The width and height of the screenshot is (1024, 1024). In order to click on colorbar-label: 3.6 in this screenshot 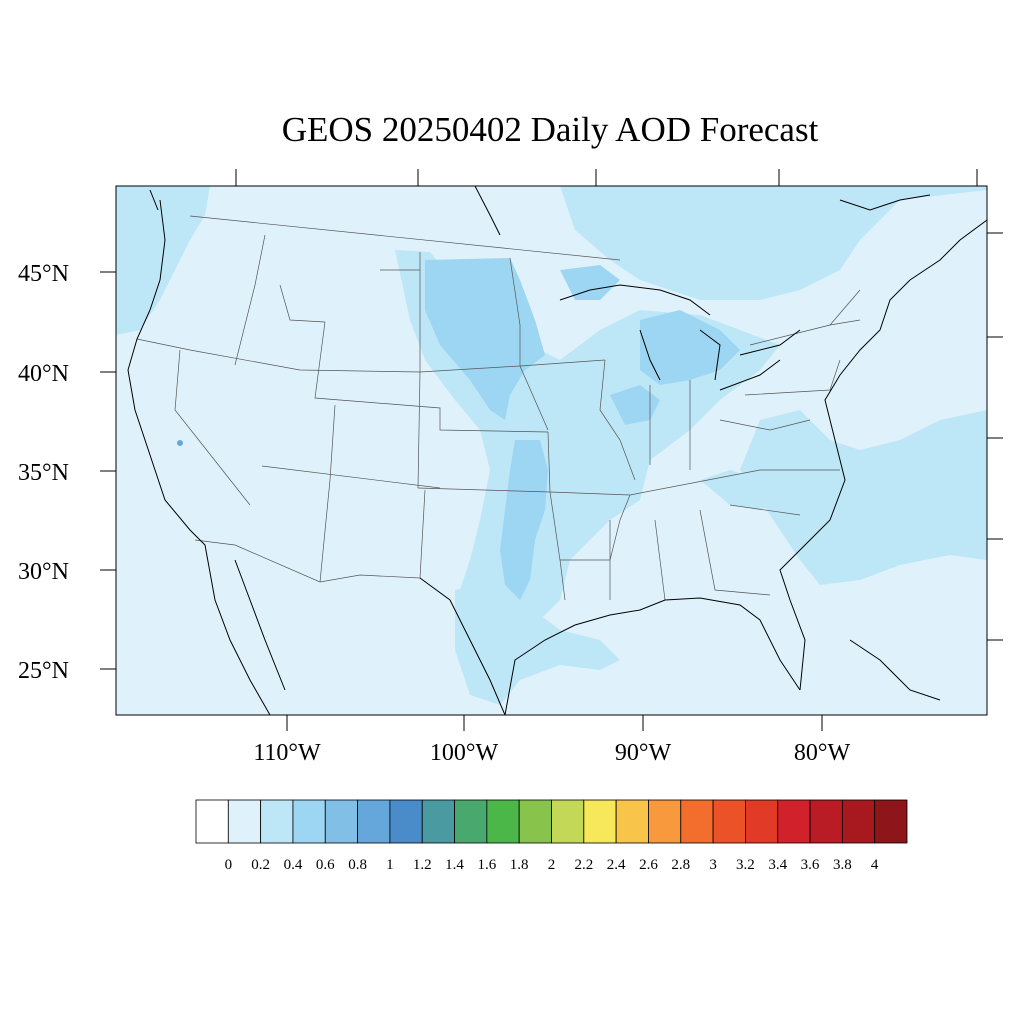, I will do `click(810, 865)`.